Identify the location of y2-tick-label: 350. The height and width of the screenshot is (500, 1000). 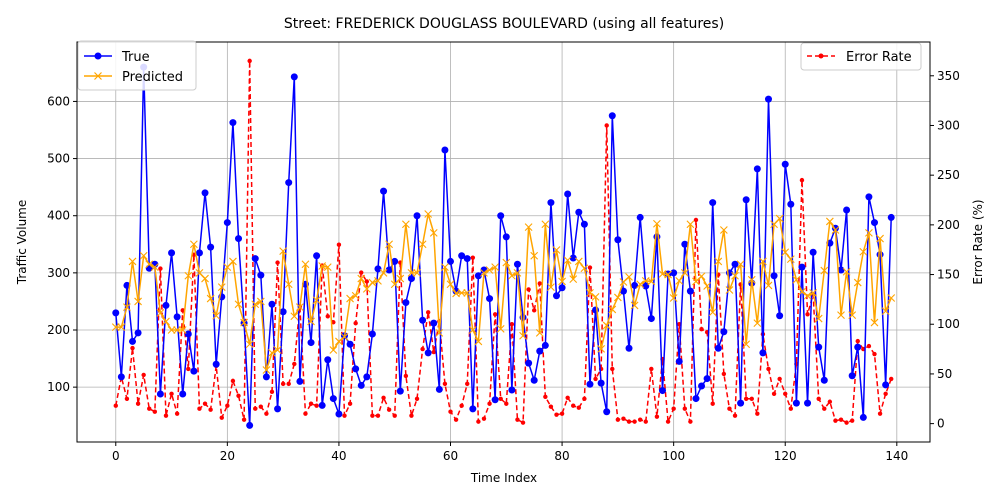
(948, 76).